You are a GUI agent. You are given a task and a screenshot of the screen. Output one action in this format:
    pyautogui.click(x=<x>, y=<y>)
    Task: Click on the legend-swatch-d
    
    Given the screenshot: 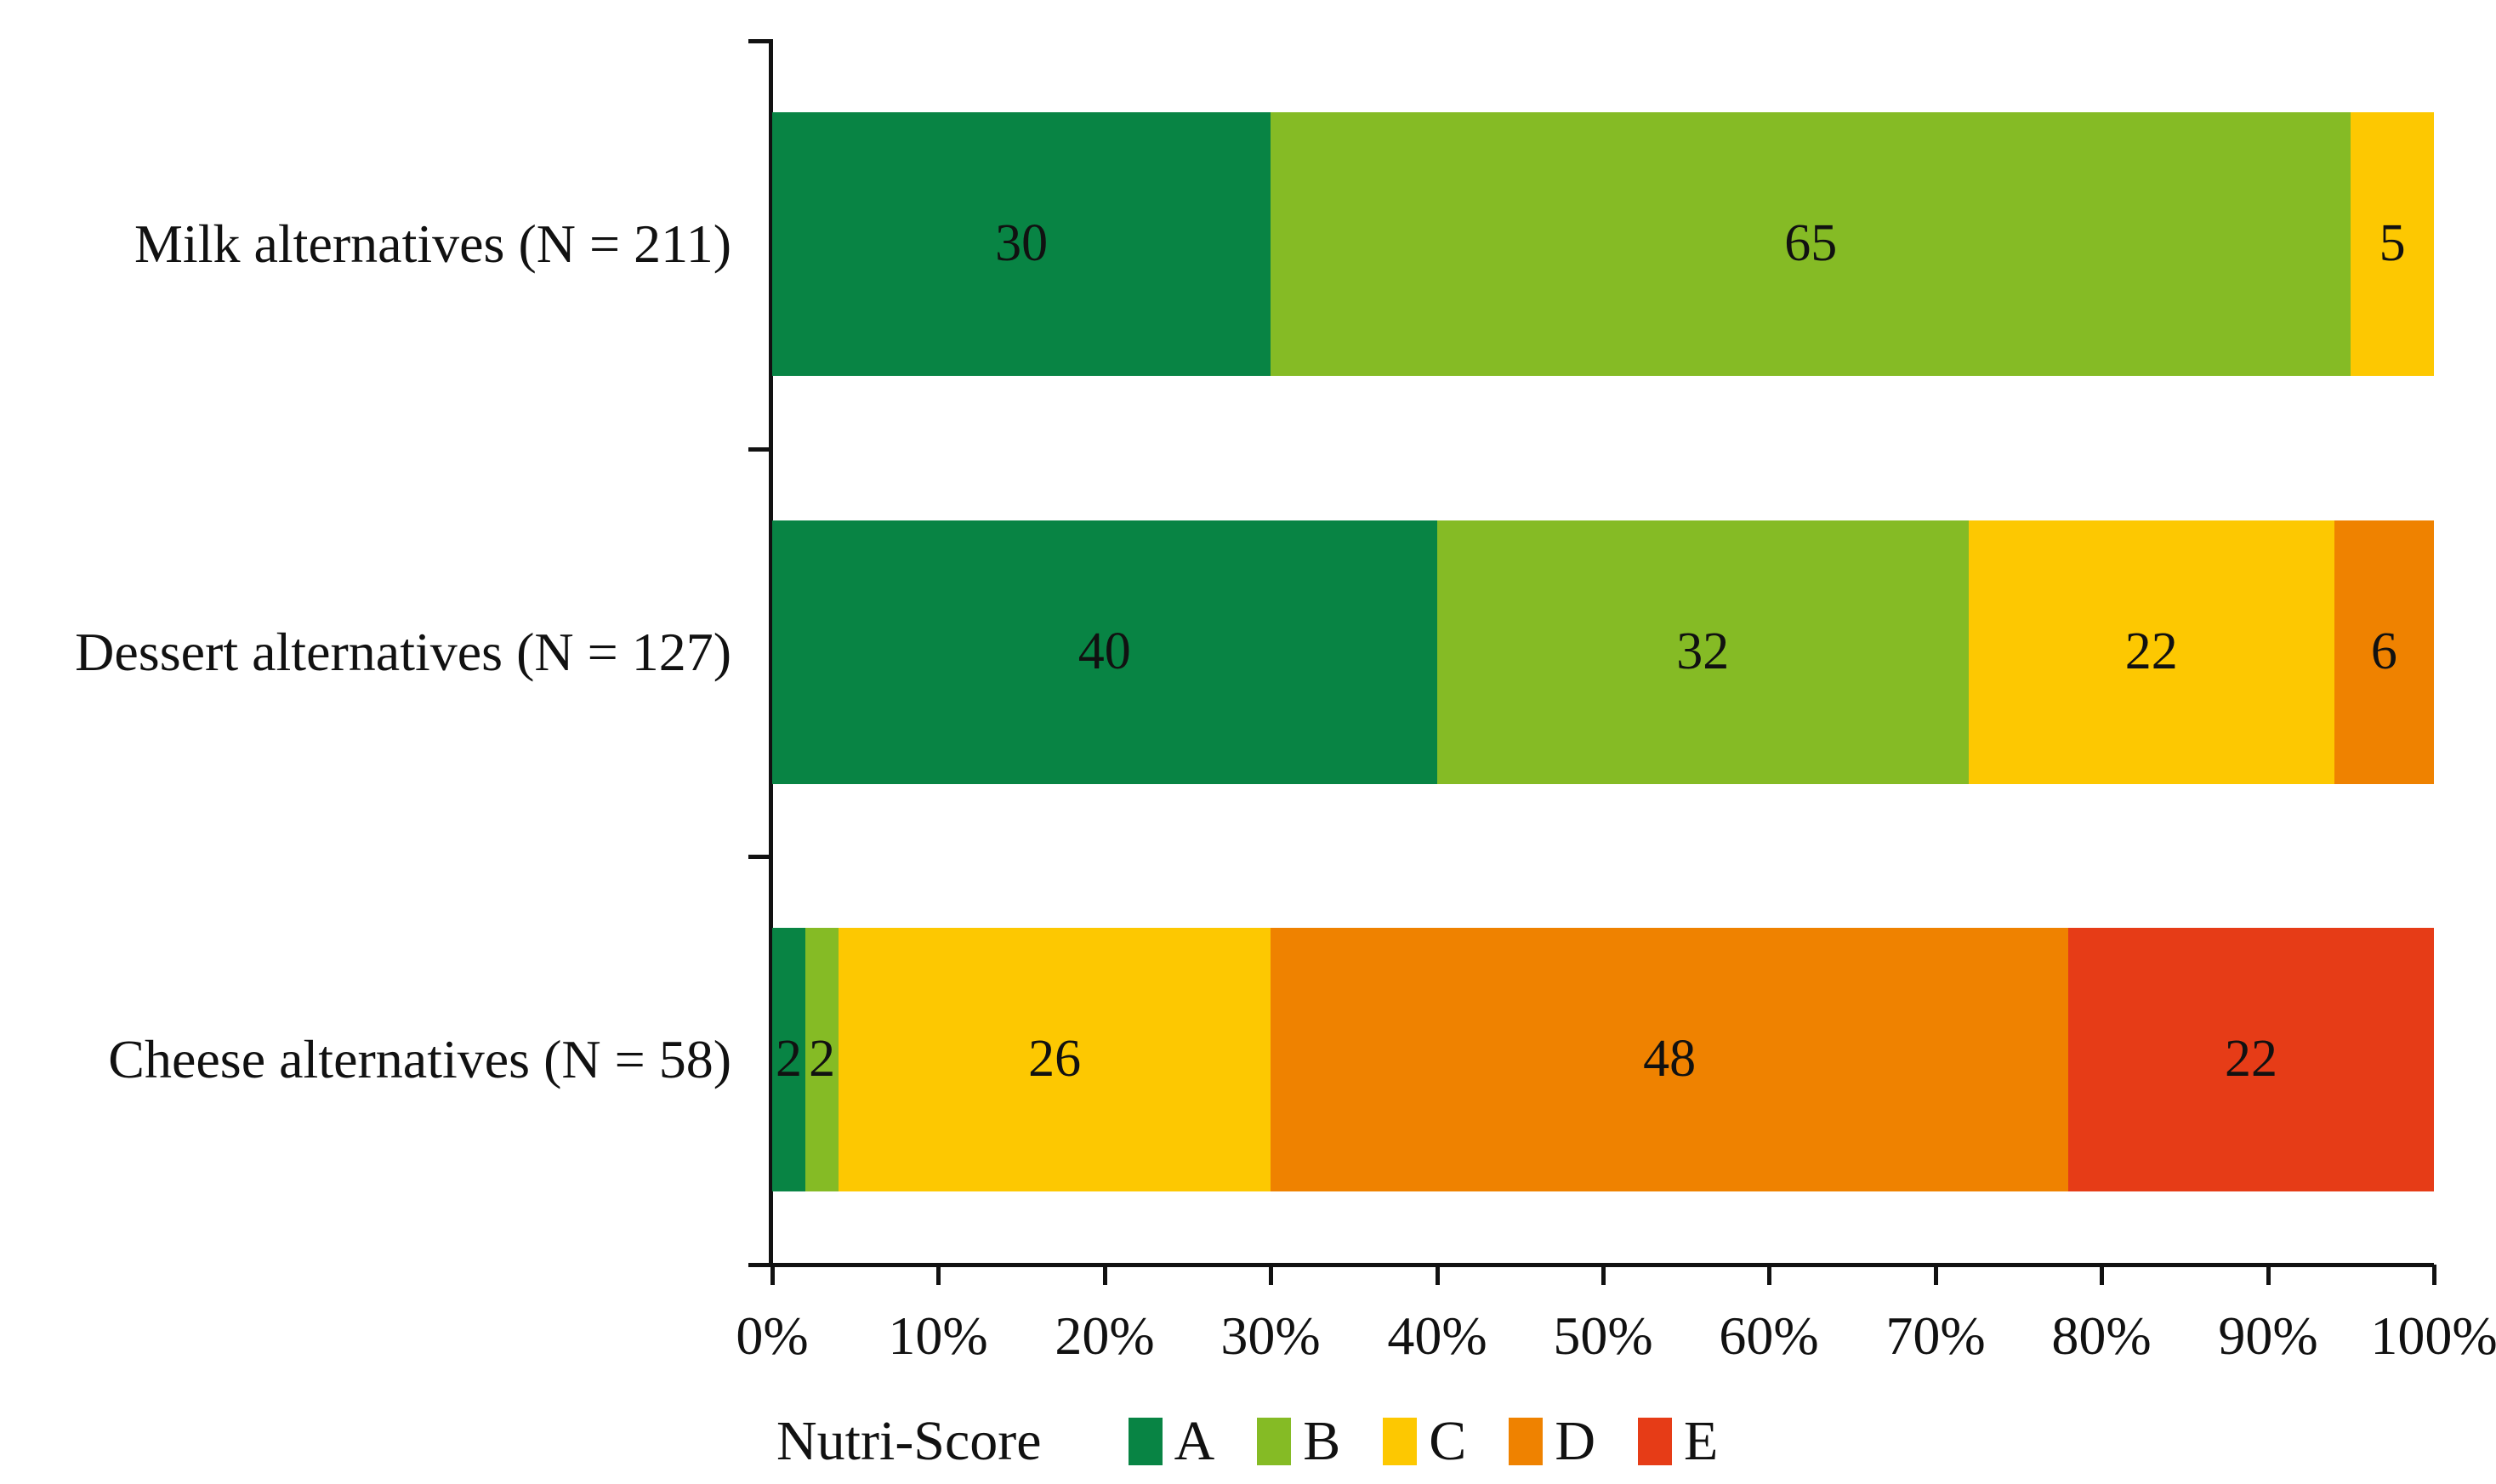 What is the action you would take?
    pyautogui.click(x=1526, y=1442)
    